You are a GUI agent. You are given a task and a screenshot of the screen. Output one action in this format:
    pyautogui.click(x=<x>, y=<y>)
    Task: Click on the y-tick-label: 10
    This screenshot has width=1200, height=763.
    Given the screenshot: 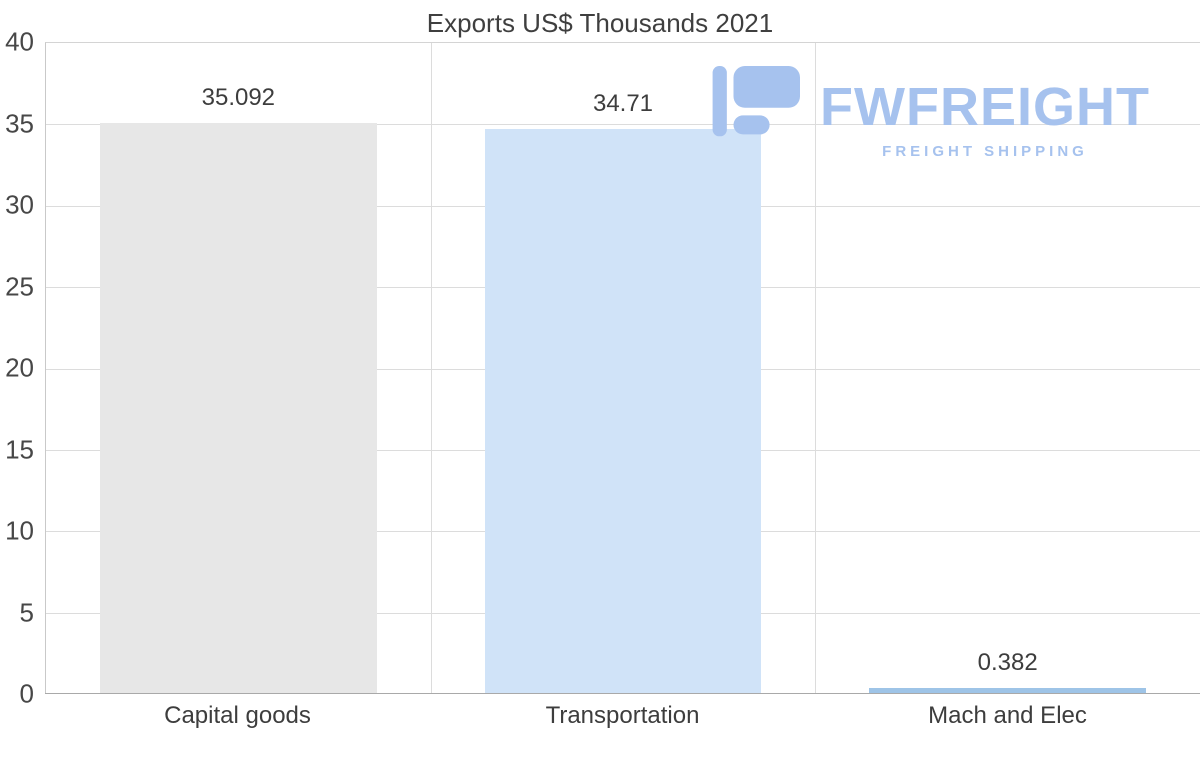 What is the action you would take?
    pyautogui.click(x=19, y=530)
    